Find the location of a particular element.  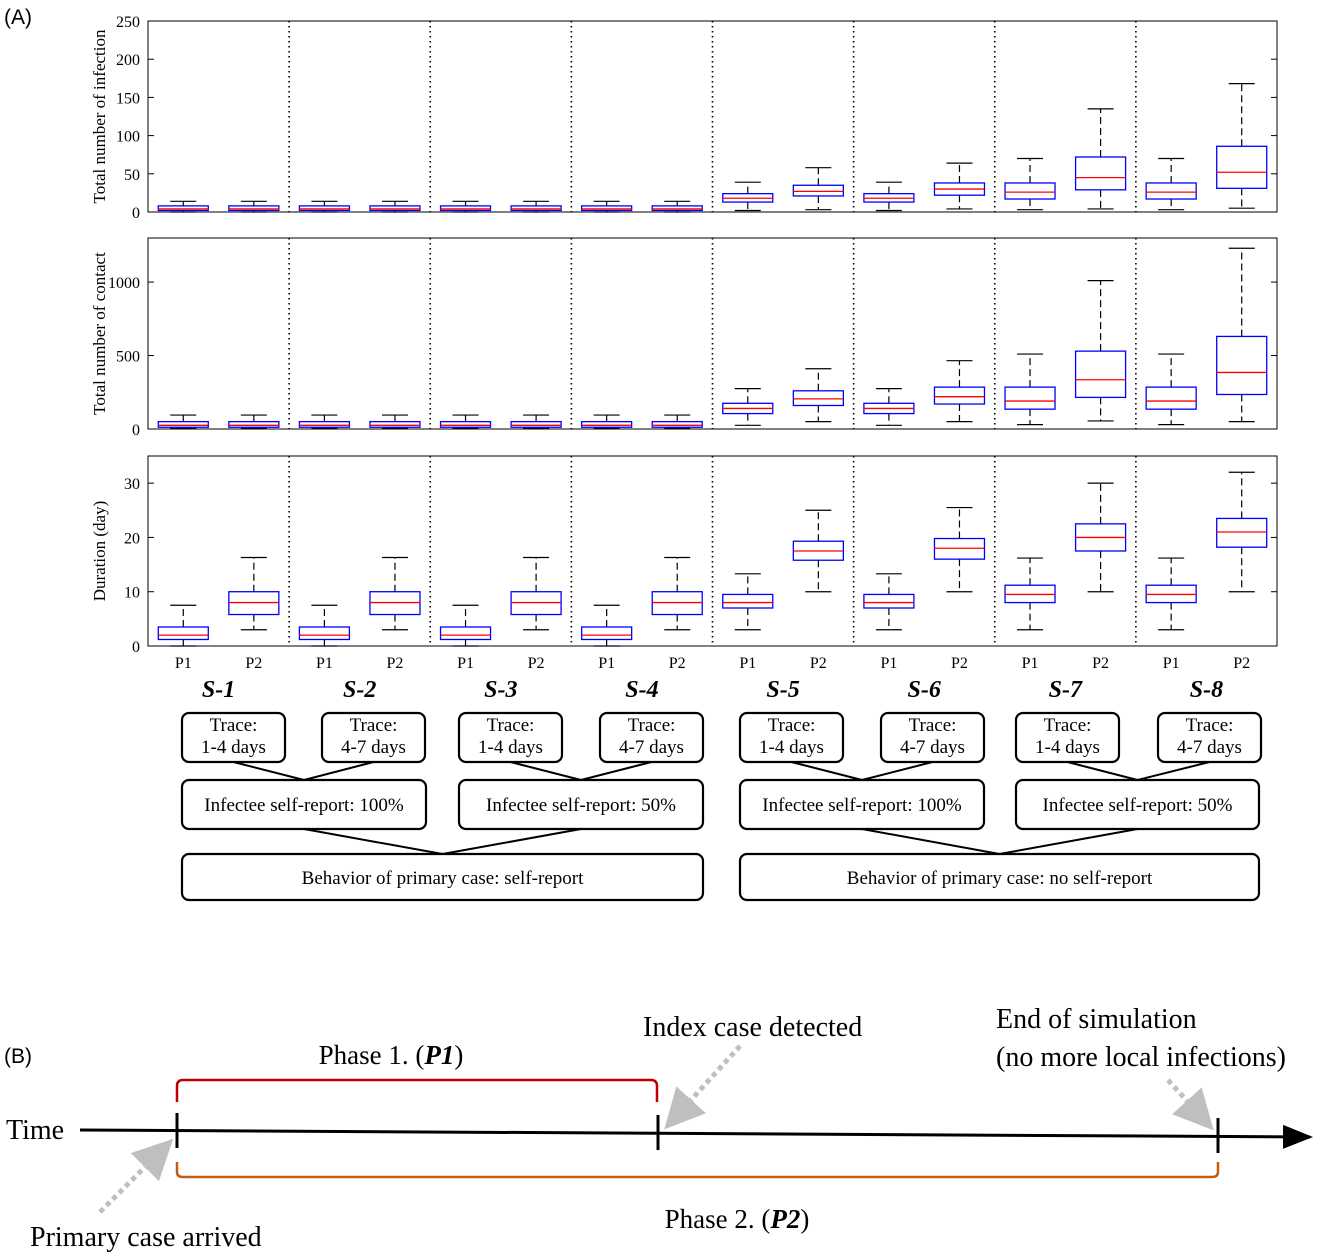

trace-box-5: Trace:1-4 days is located at coordinates (791, 737).